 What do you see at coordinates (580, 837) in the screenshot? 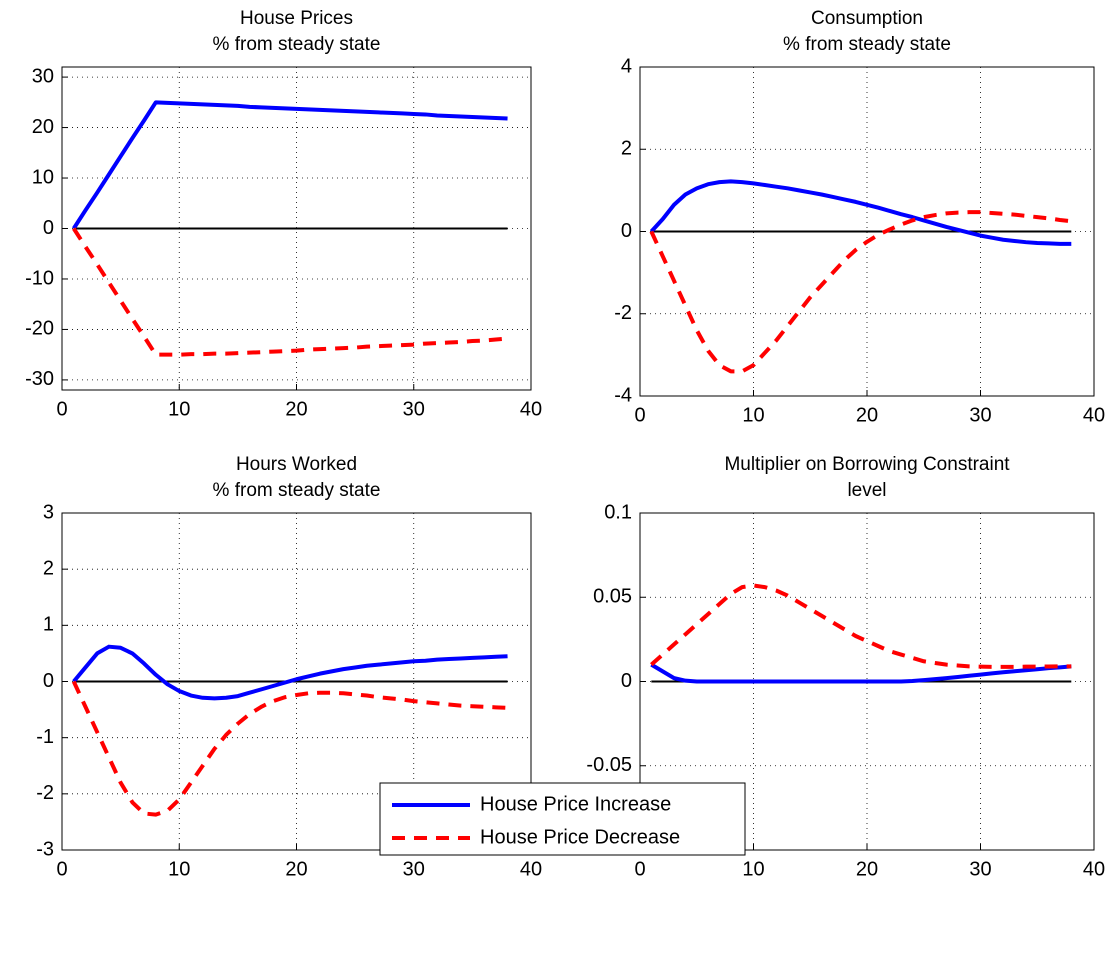
I see `legend-label: House Price Decrease` at bounding box center [580, 837].